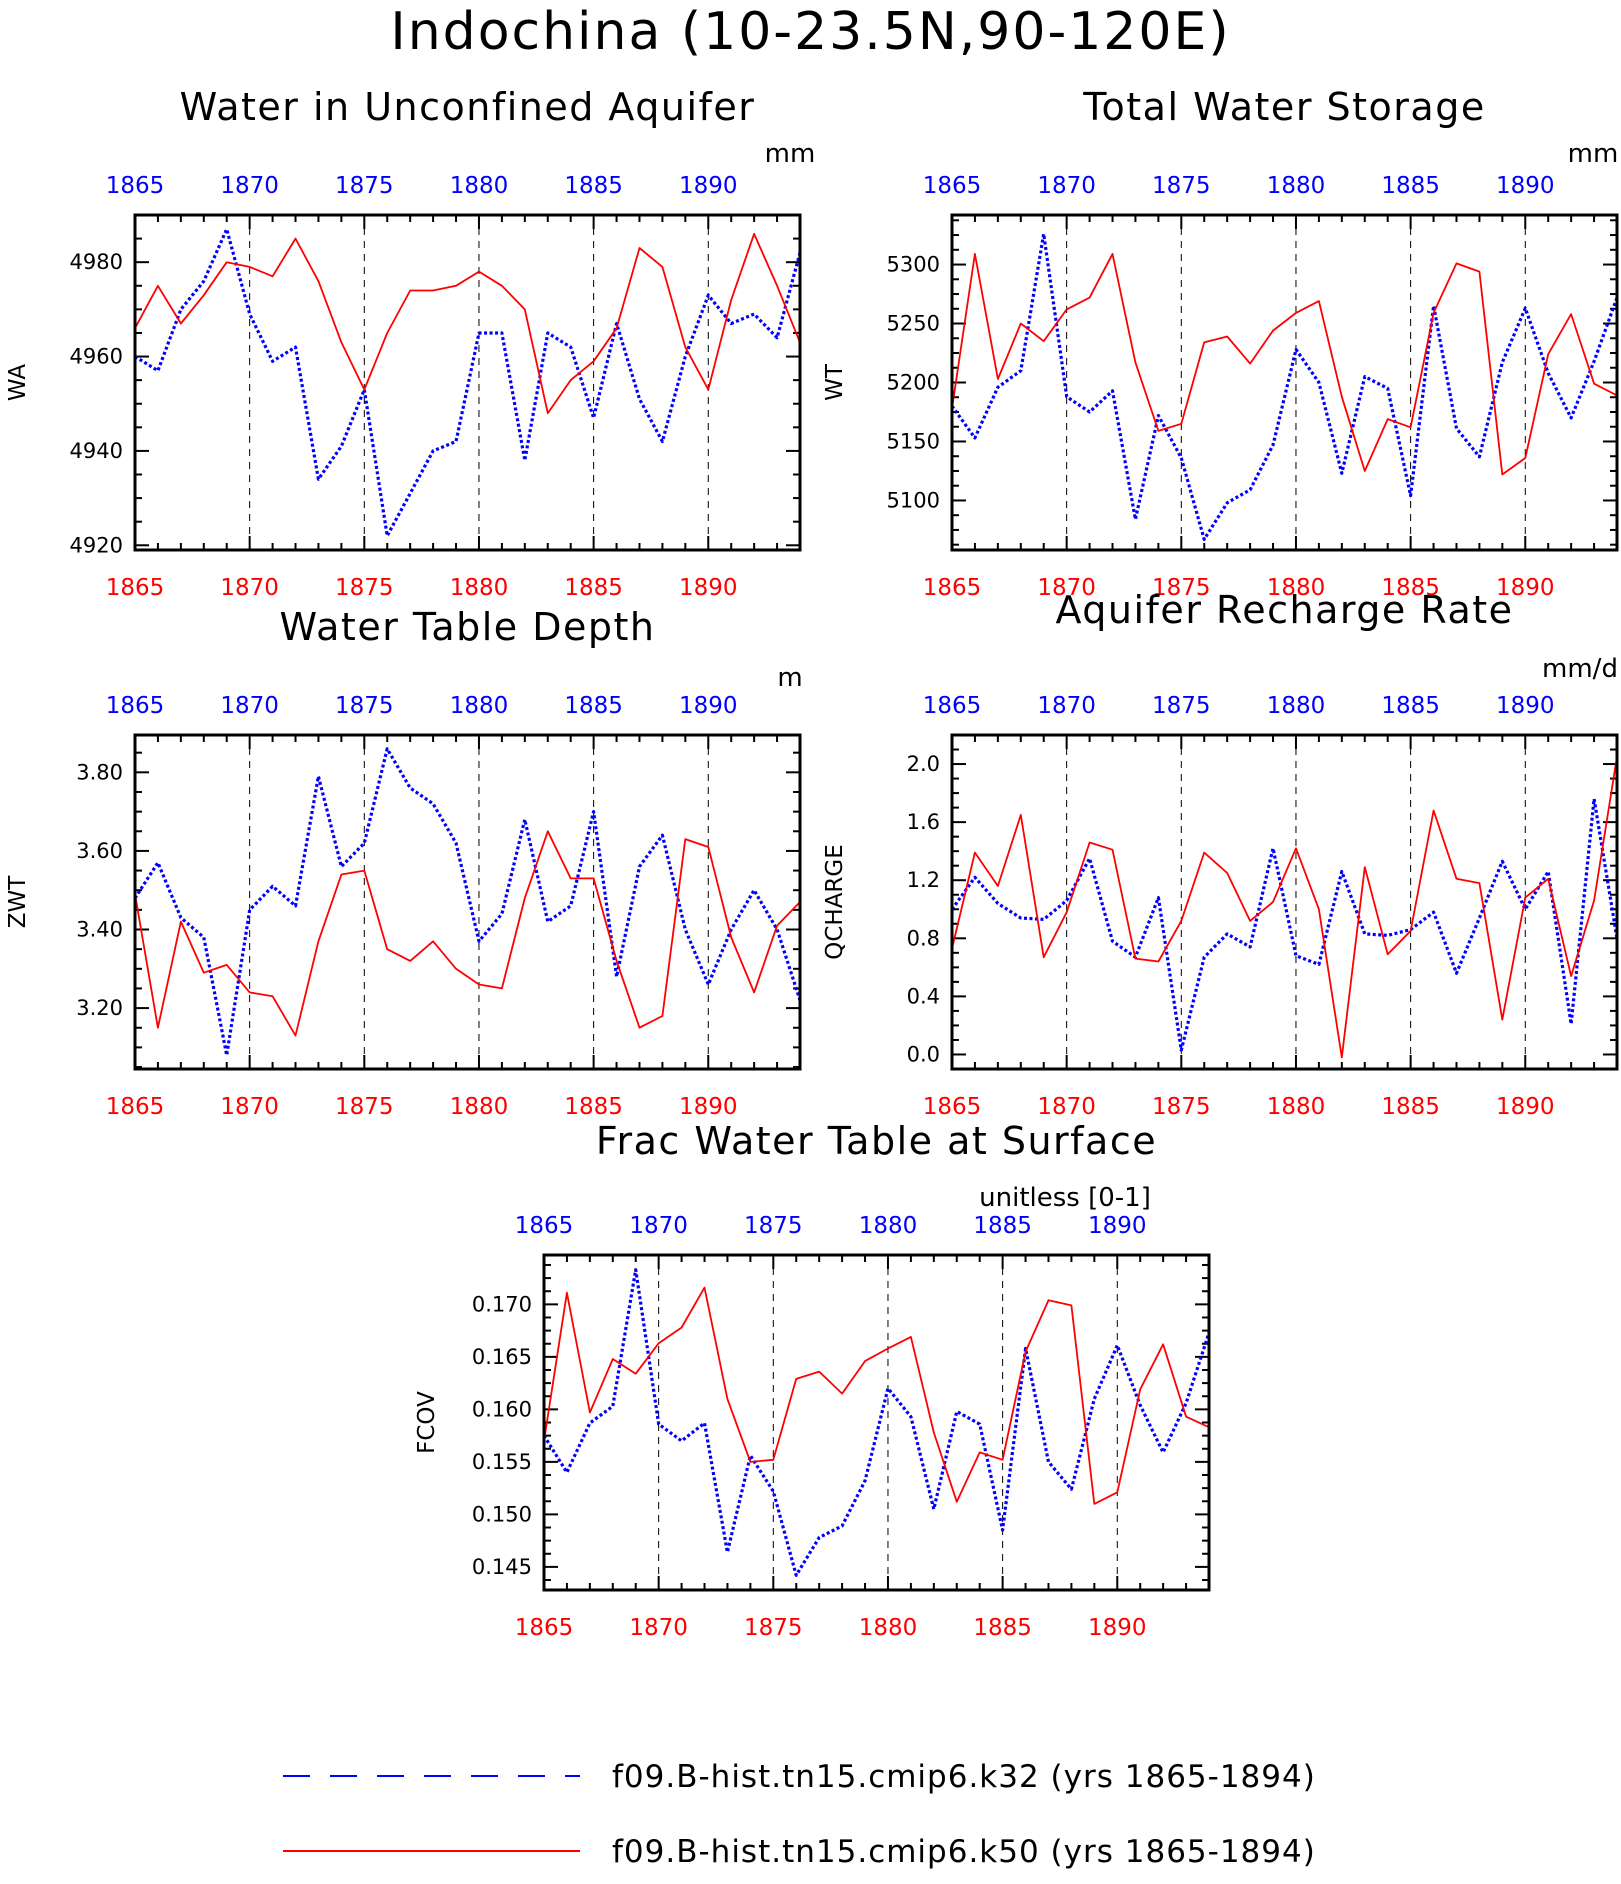 This screenshot has height=1884, width=1621. Describe the element at coordinates (923, 822) in the screenshot. I see `y-tick-label: 1.6` at that location.